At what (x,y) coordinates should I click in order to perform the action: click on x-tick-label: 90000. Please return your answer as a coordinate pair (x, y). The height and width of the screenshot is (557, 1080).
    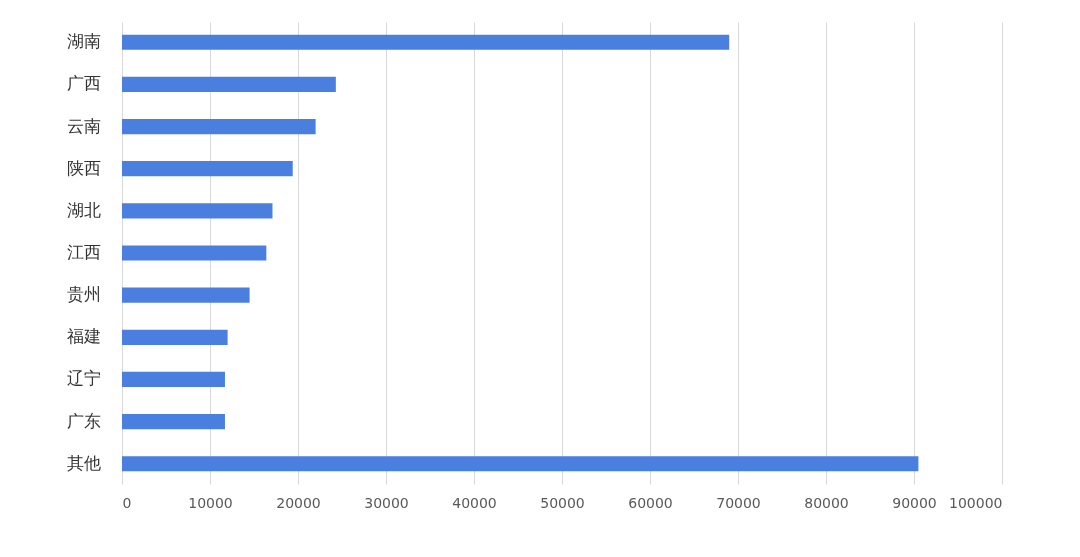
    Looking at the image, I should click on (914, 502).